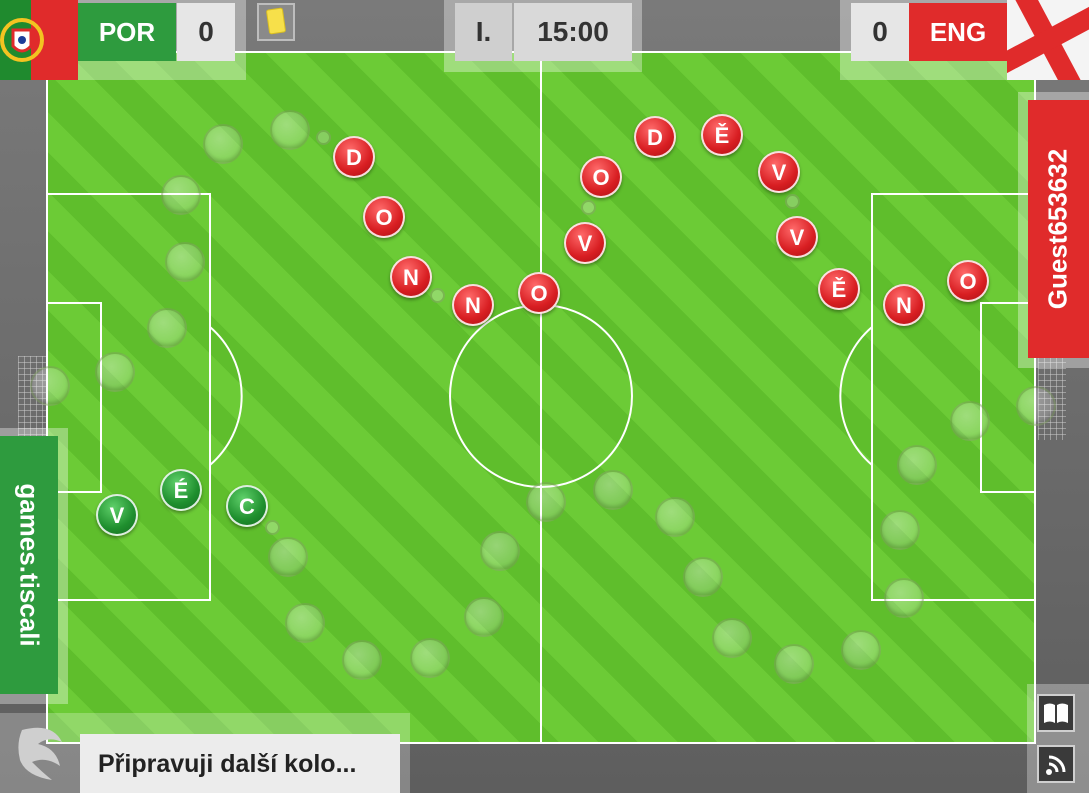 This screenshot has width=1089, height=793. Describe the element at coordinates (40, 753) in the screenshot. I see `logo-icon` at that location.